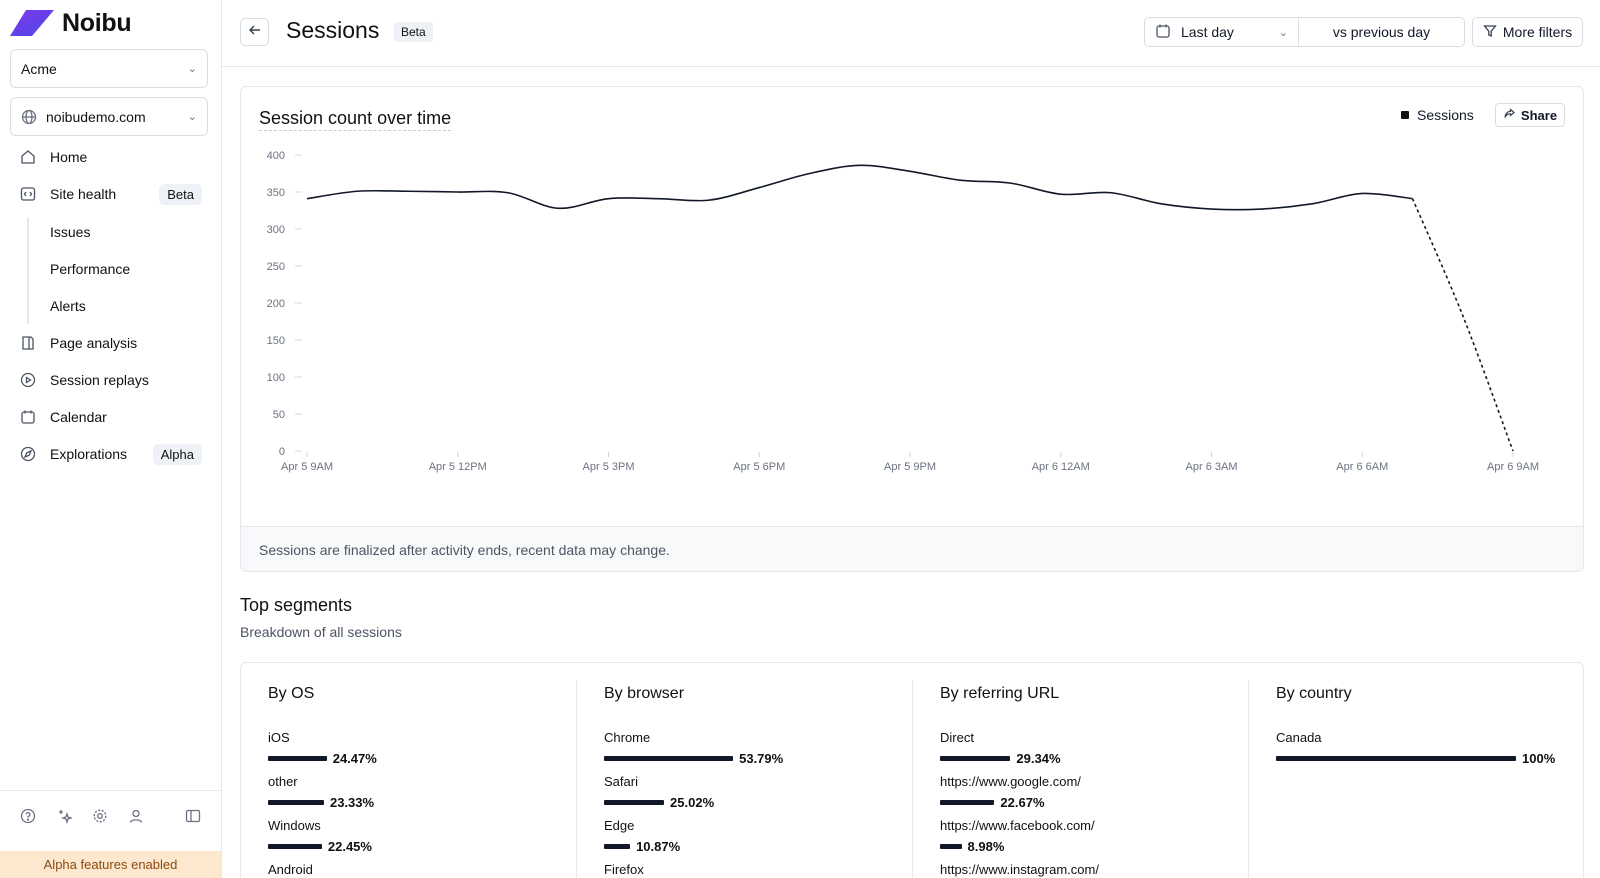 The height and width of the screenshot is (878, 1600). I want to click on legend-swatch, so click(1405, 115).